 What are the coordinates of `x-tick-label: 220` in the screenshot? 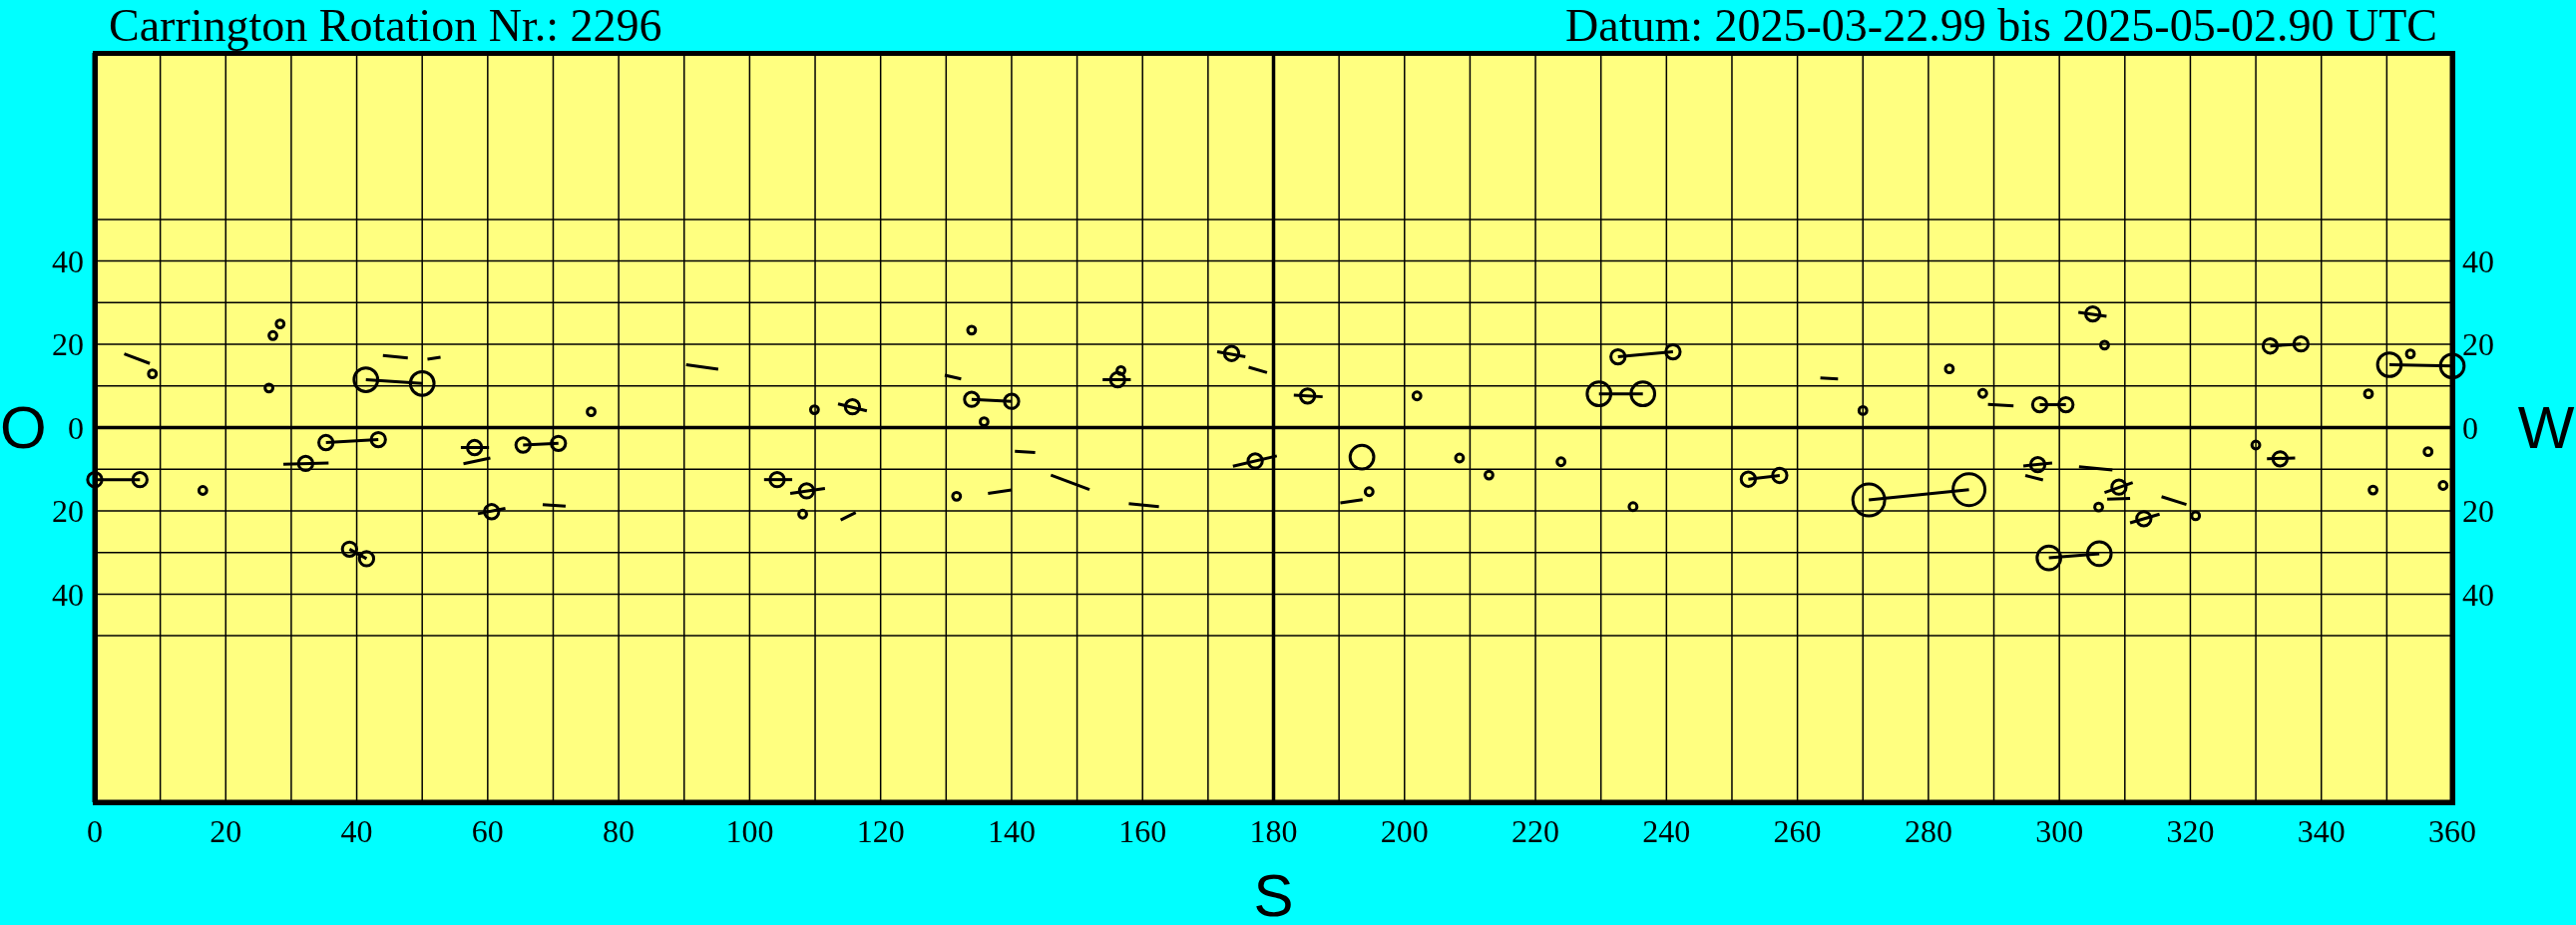 It's located at (1535, 830).